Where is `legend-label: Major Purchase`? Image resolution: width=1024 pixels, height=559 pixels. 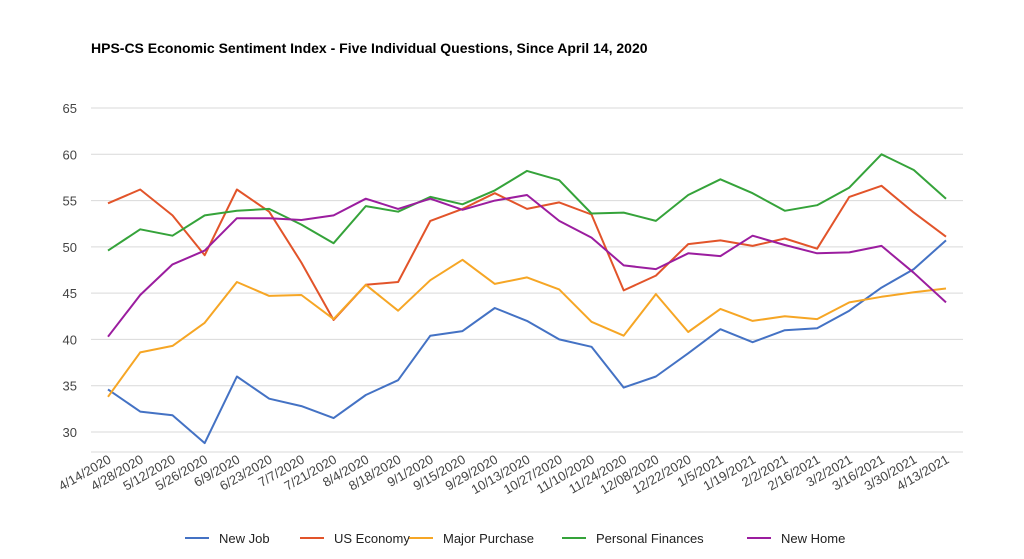 legend-label: Major Purchase is located at coordinates (489, 538).